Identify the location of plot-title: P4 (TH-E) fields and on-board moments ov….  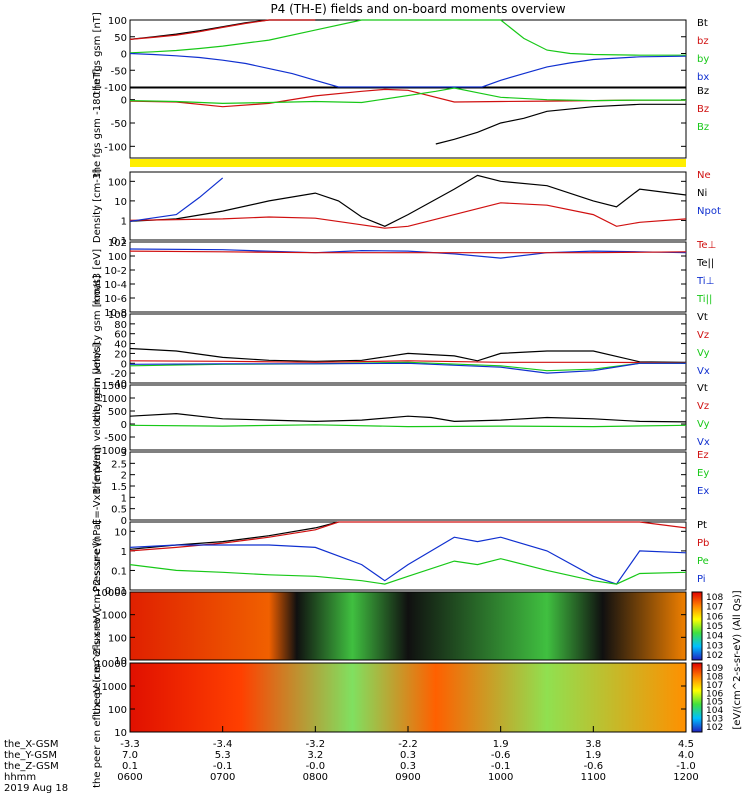
(417, 9).